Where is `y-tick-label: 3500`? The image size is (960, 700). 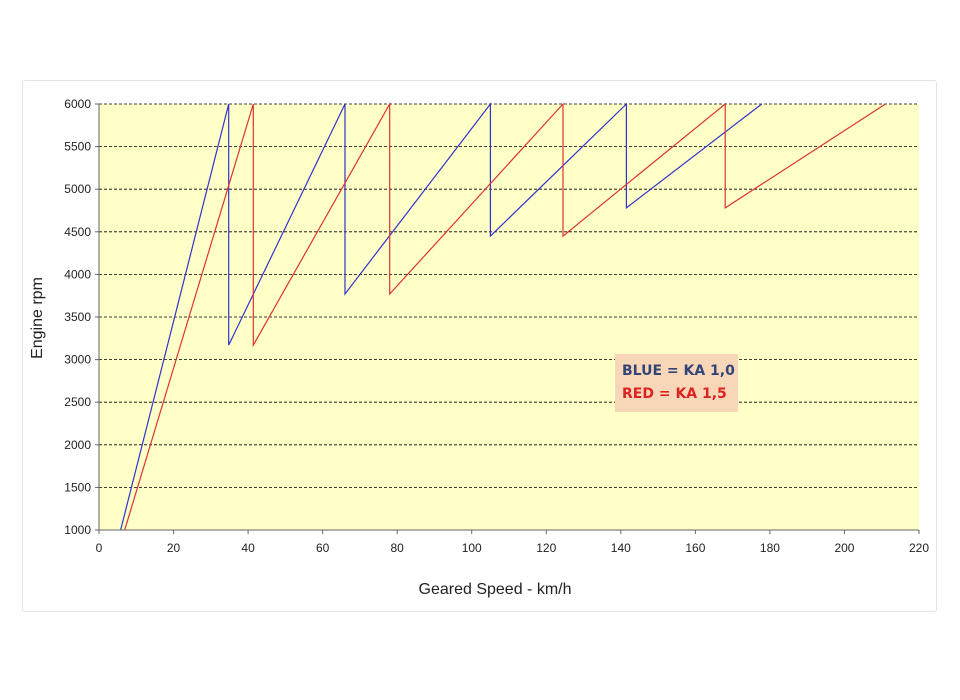 y-tick-label: 3500 is located at coordinates (77, 317).